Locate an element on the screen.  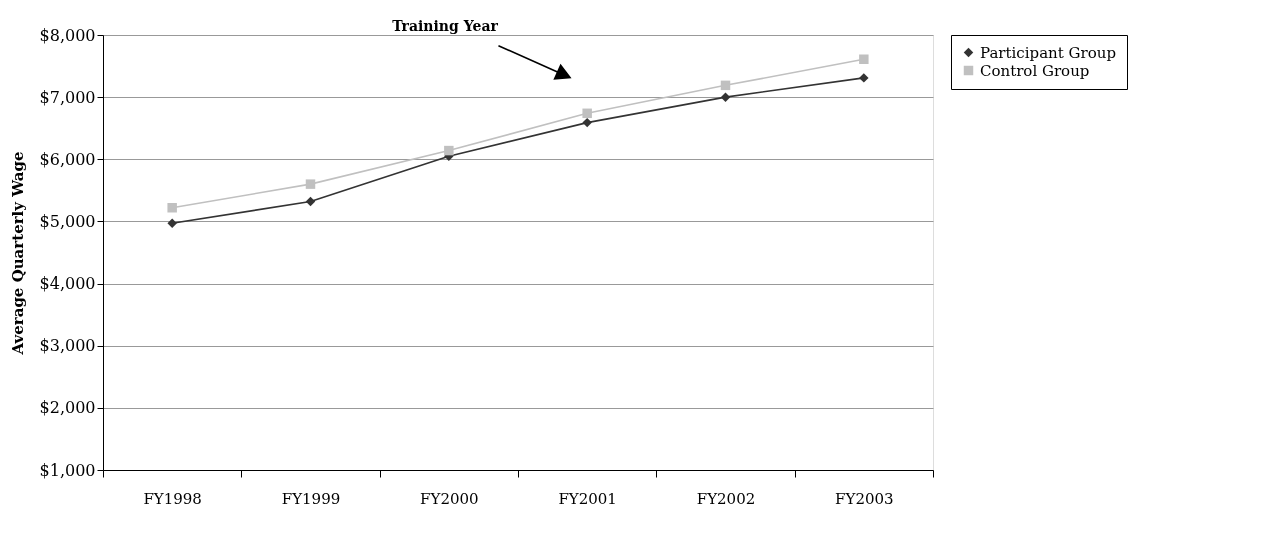
y-tick-label: $4,000 is located at coordinates (67, 284).